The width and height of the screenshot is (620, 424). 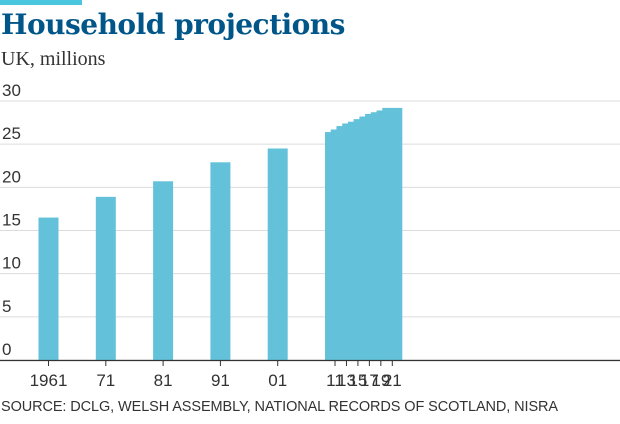 I want to click on x-tick-label-19: 19, so click(x=380, y=380).